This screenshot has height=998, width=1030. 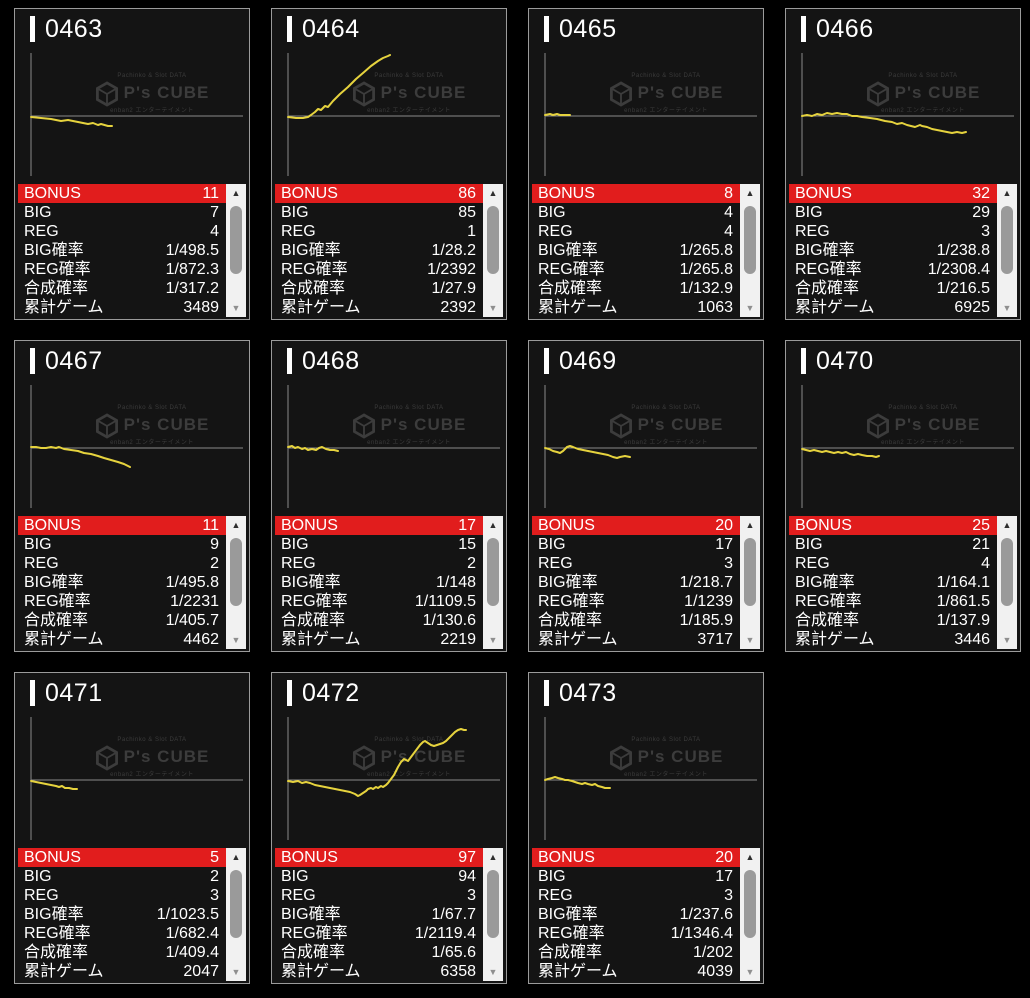 I want to click on stat-value: 1/130.6, so click(x=449, y=620).